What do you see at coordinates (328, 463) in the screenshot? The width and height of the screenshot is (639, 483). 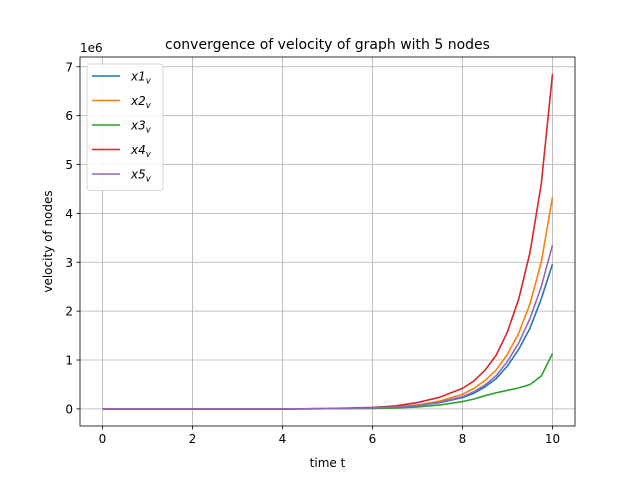 I see `x-axis-label: time t` at bounding box center [328, 463].